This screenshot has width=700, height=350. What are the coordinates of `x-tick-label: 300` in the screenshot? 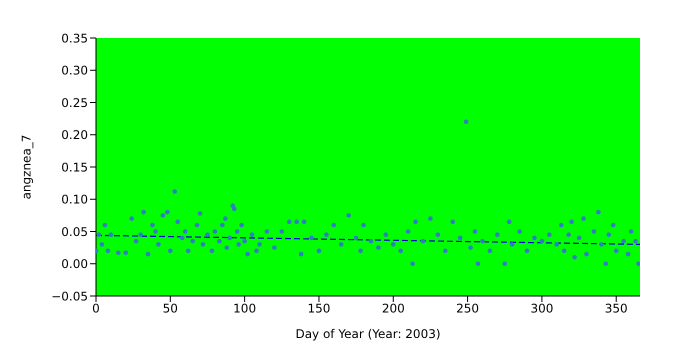 It's located at (542, 309).